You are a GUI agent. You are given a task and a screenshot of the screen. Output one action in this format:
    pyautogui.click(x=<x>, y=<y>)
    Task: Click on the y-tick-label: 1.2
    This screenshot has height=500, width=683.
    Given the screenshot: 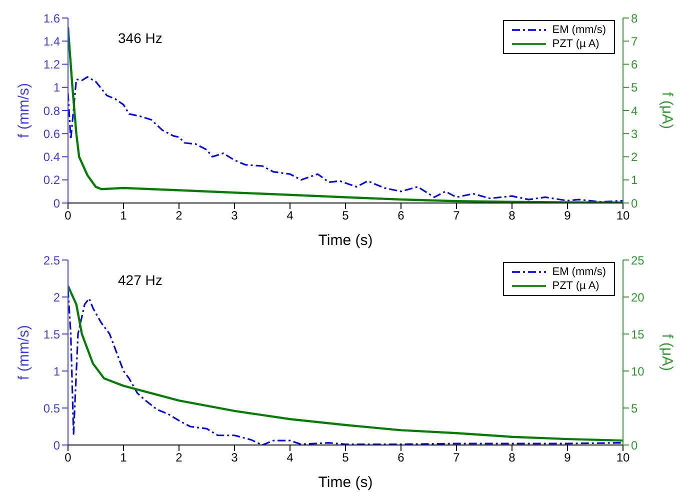 What is the action you would take?
    pyautogui.click(x=51, y=65)
    